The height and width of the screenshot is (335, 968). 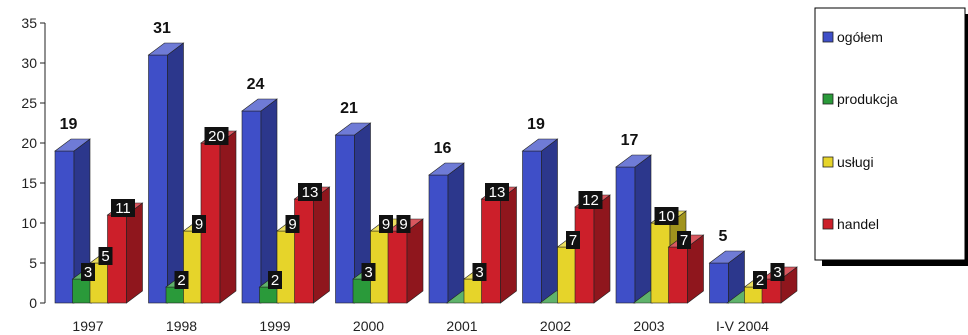 What do you see at coordinates (33, 163) in the screenshot?
I see `y-axis: 0 5 10 15 20 25 30 35` at bounding box center [33, 163].